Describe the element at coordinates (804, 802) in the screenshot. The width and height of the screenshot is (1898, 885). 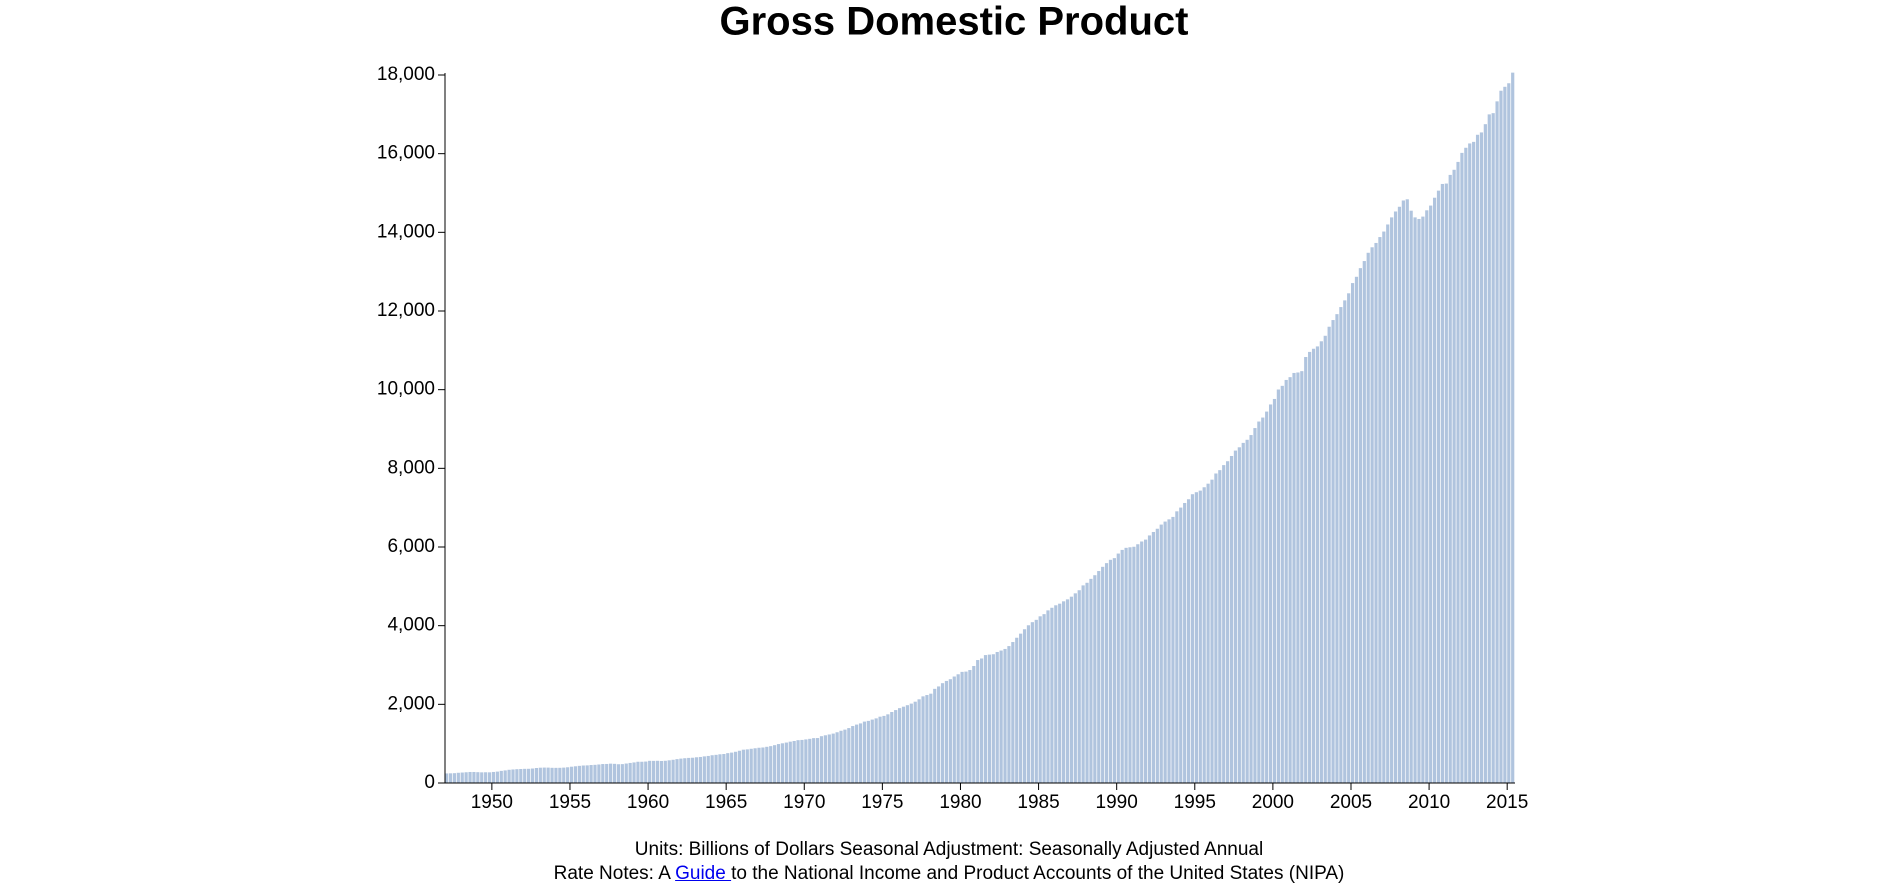
I see `x-tick-label: 1970` at that location.